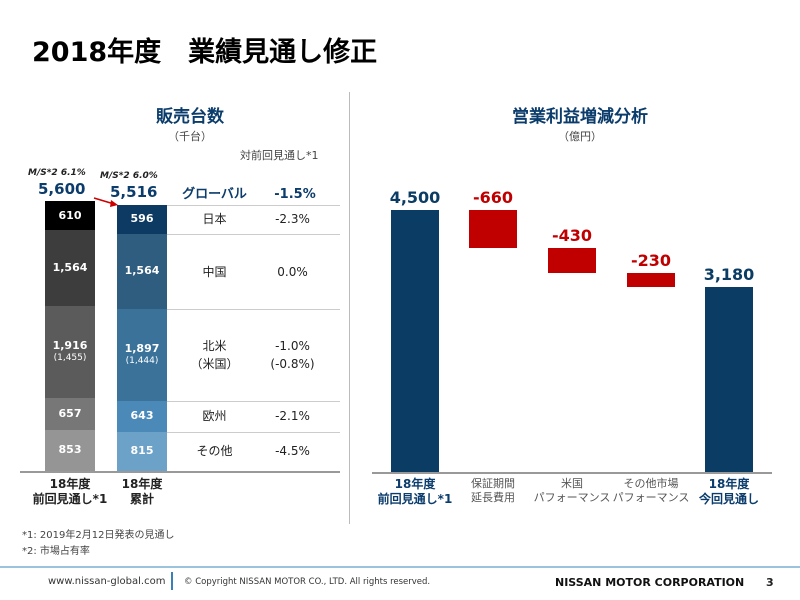 The width and height of the screenshot is (800, 600). What do you see at coordinates (190, 117) in the screenshot?
I see `sales-heading: 販売台数` at bounding box center [190, 117].